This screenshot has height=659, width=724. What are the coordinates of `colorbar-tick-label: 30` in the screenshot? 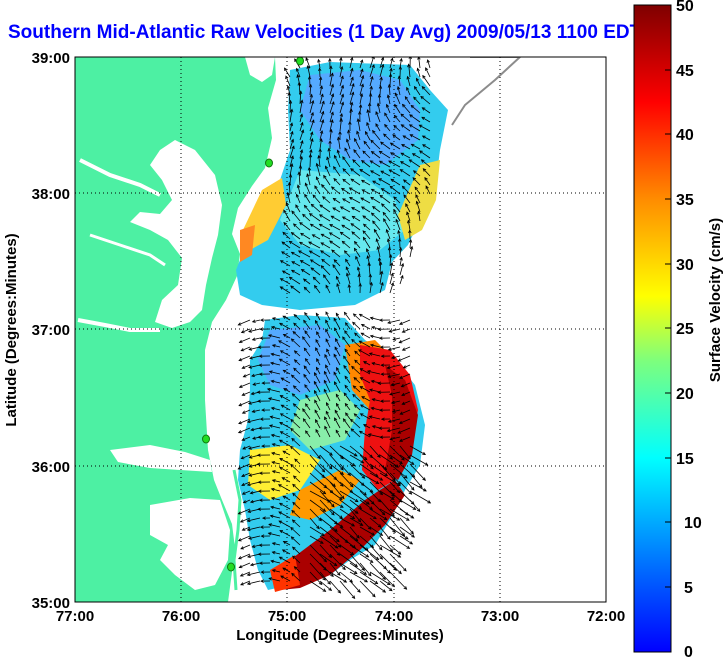 It's located at (685, 265).